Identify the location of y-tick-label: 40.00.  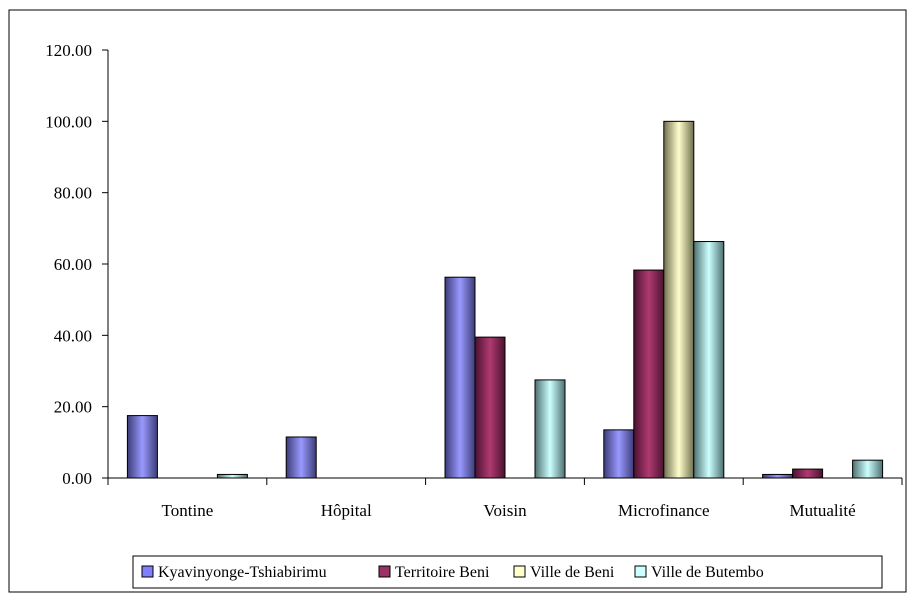
(73, 335).